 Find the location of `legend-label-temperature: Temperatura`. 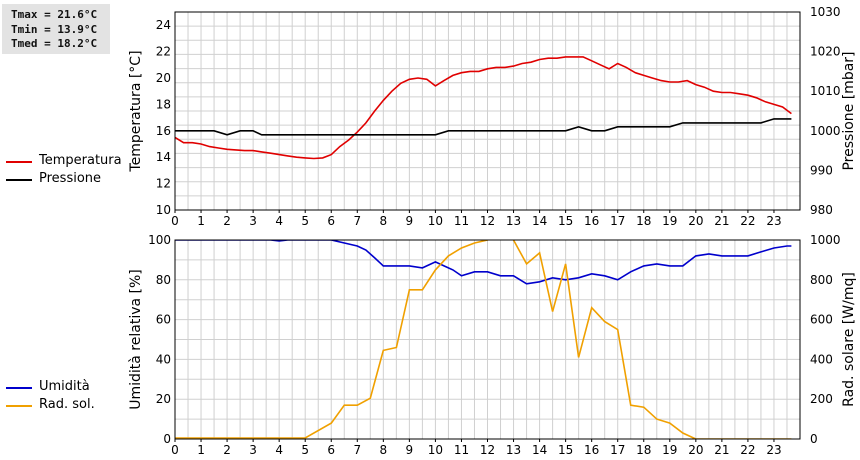

legend-label-temperature: Temperatura is located at coordinates (80, 160).